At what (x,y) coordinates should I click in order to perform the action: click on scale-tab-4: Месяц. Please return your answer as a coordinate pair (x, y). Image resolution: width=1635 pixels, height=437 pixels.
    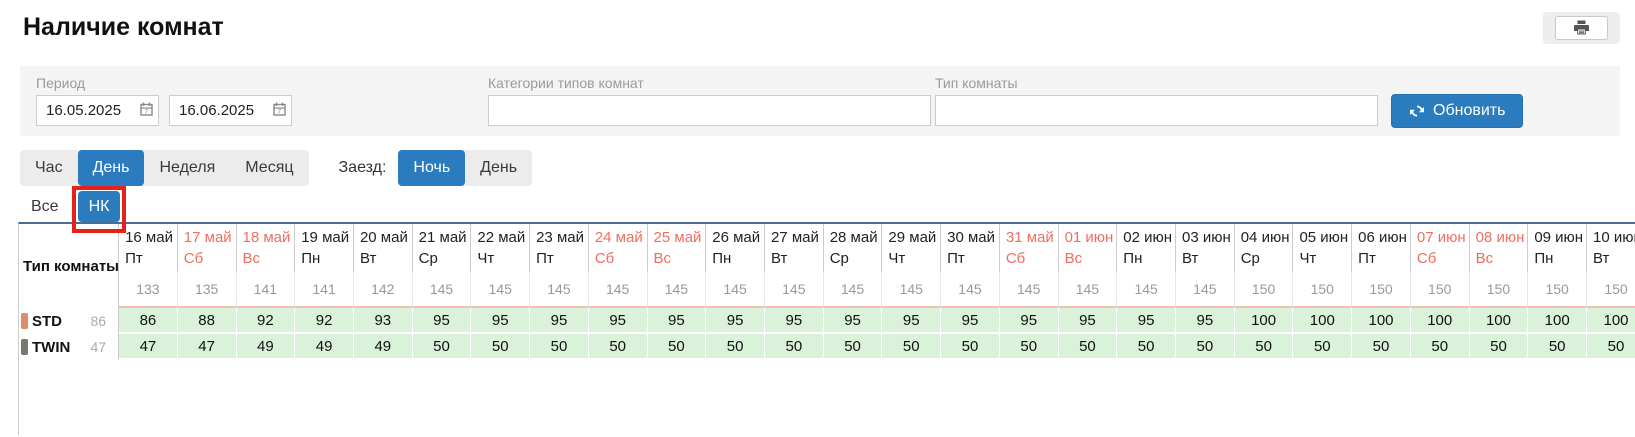
    Looking at the image, I should click on (269, 167).